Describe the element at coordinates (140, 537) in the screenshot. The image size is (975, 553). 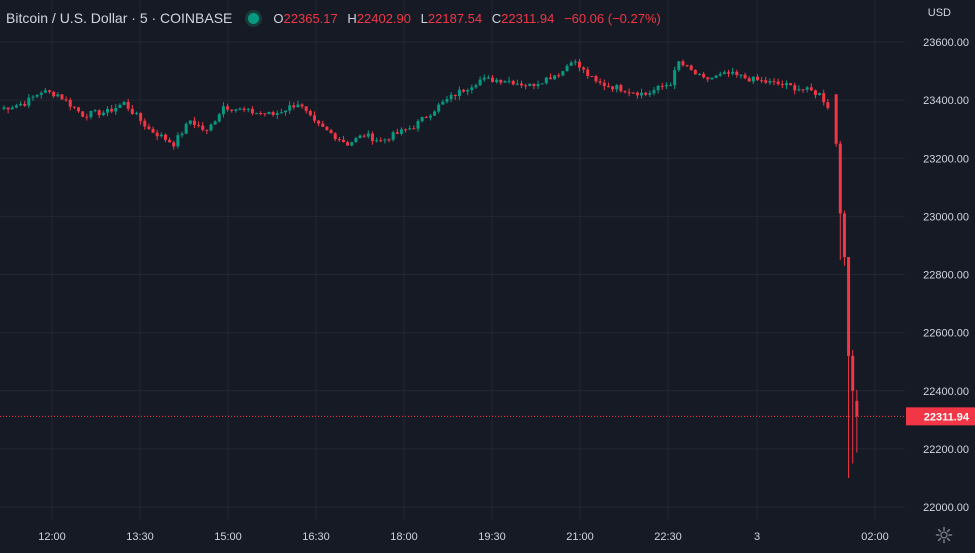
I see `time-tick-label: 13:30` at that location.